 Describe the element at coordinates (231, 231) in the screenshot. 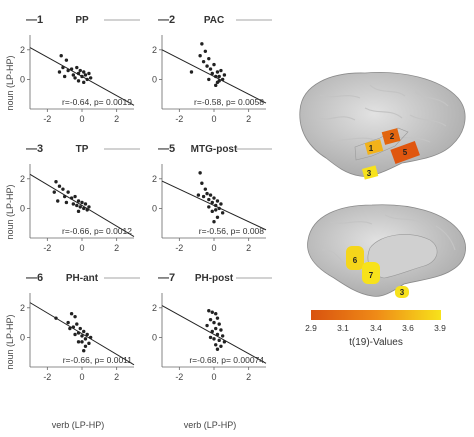

I see `stat-annotation: r=-0.56, p= 0.008` at that location.